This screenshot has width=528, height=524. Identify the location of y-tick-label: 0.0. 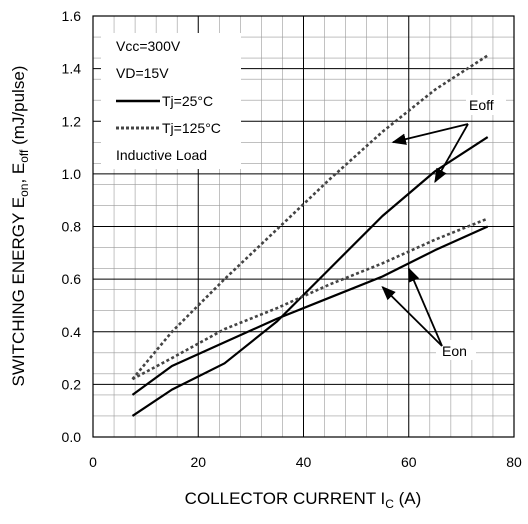
(72, 437).